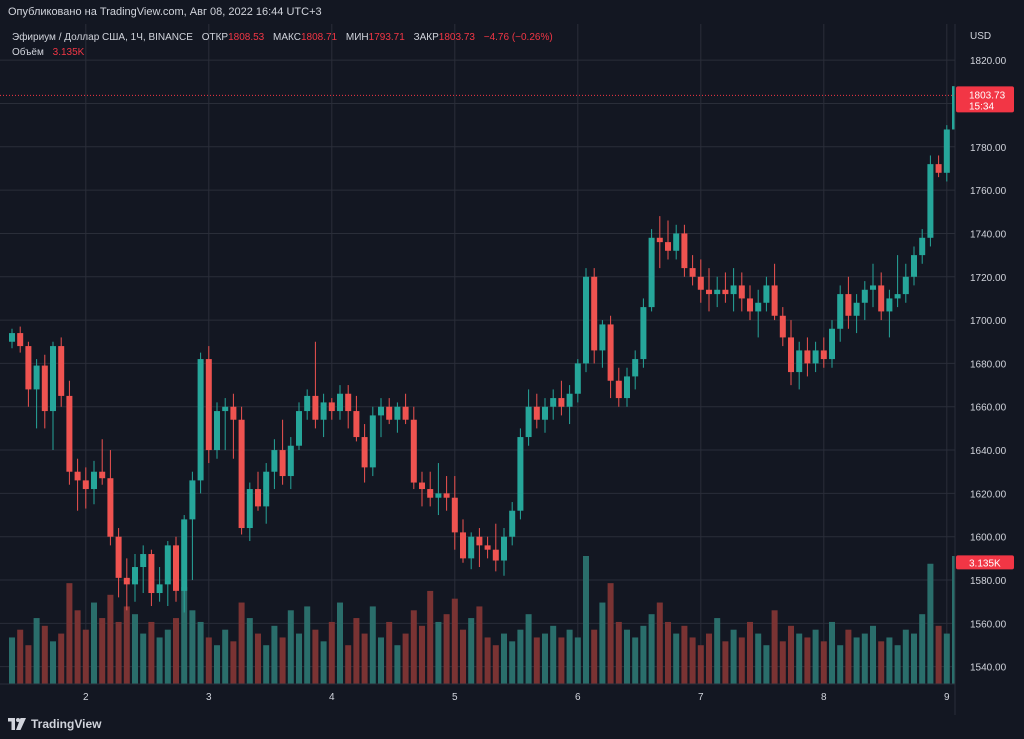 This screenshot has width=1024, height=739. What do you see at coordinates (215, 37) in the screenshot?
I see `open-label: ОТКР` at bounding box center [215, 37].